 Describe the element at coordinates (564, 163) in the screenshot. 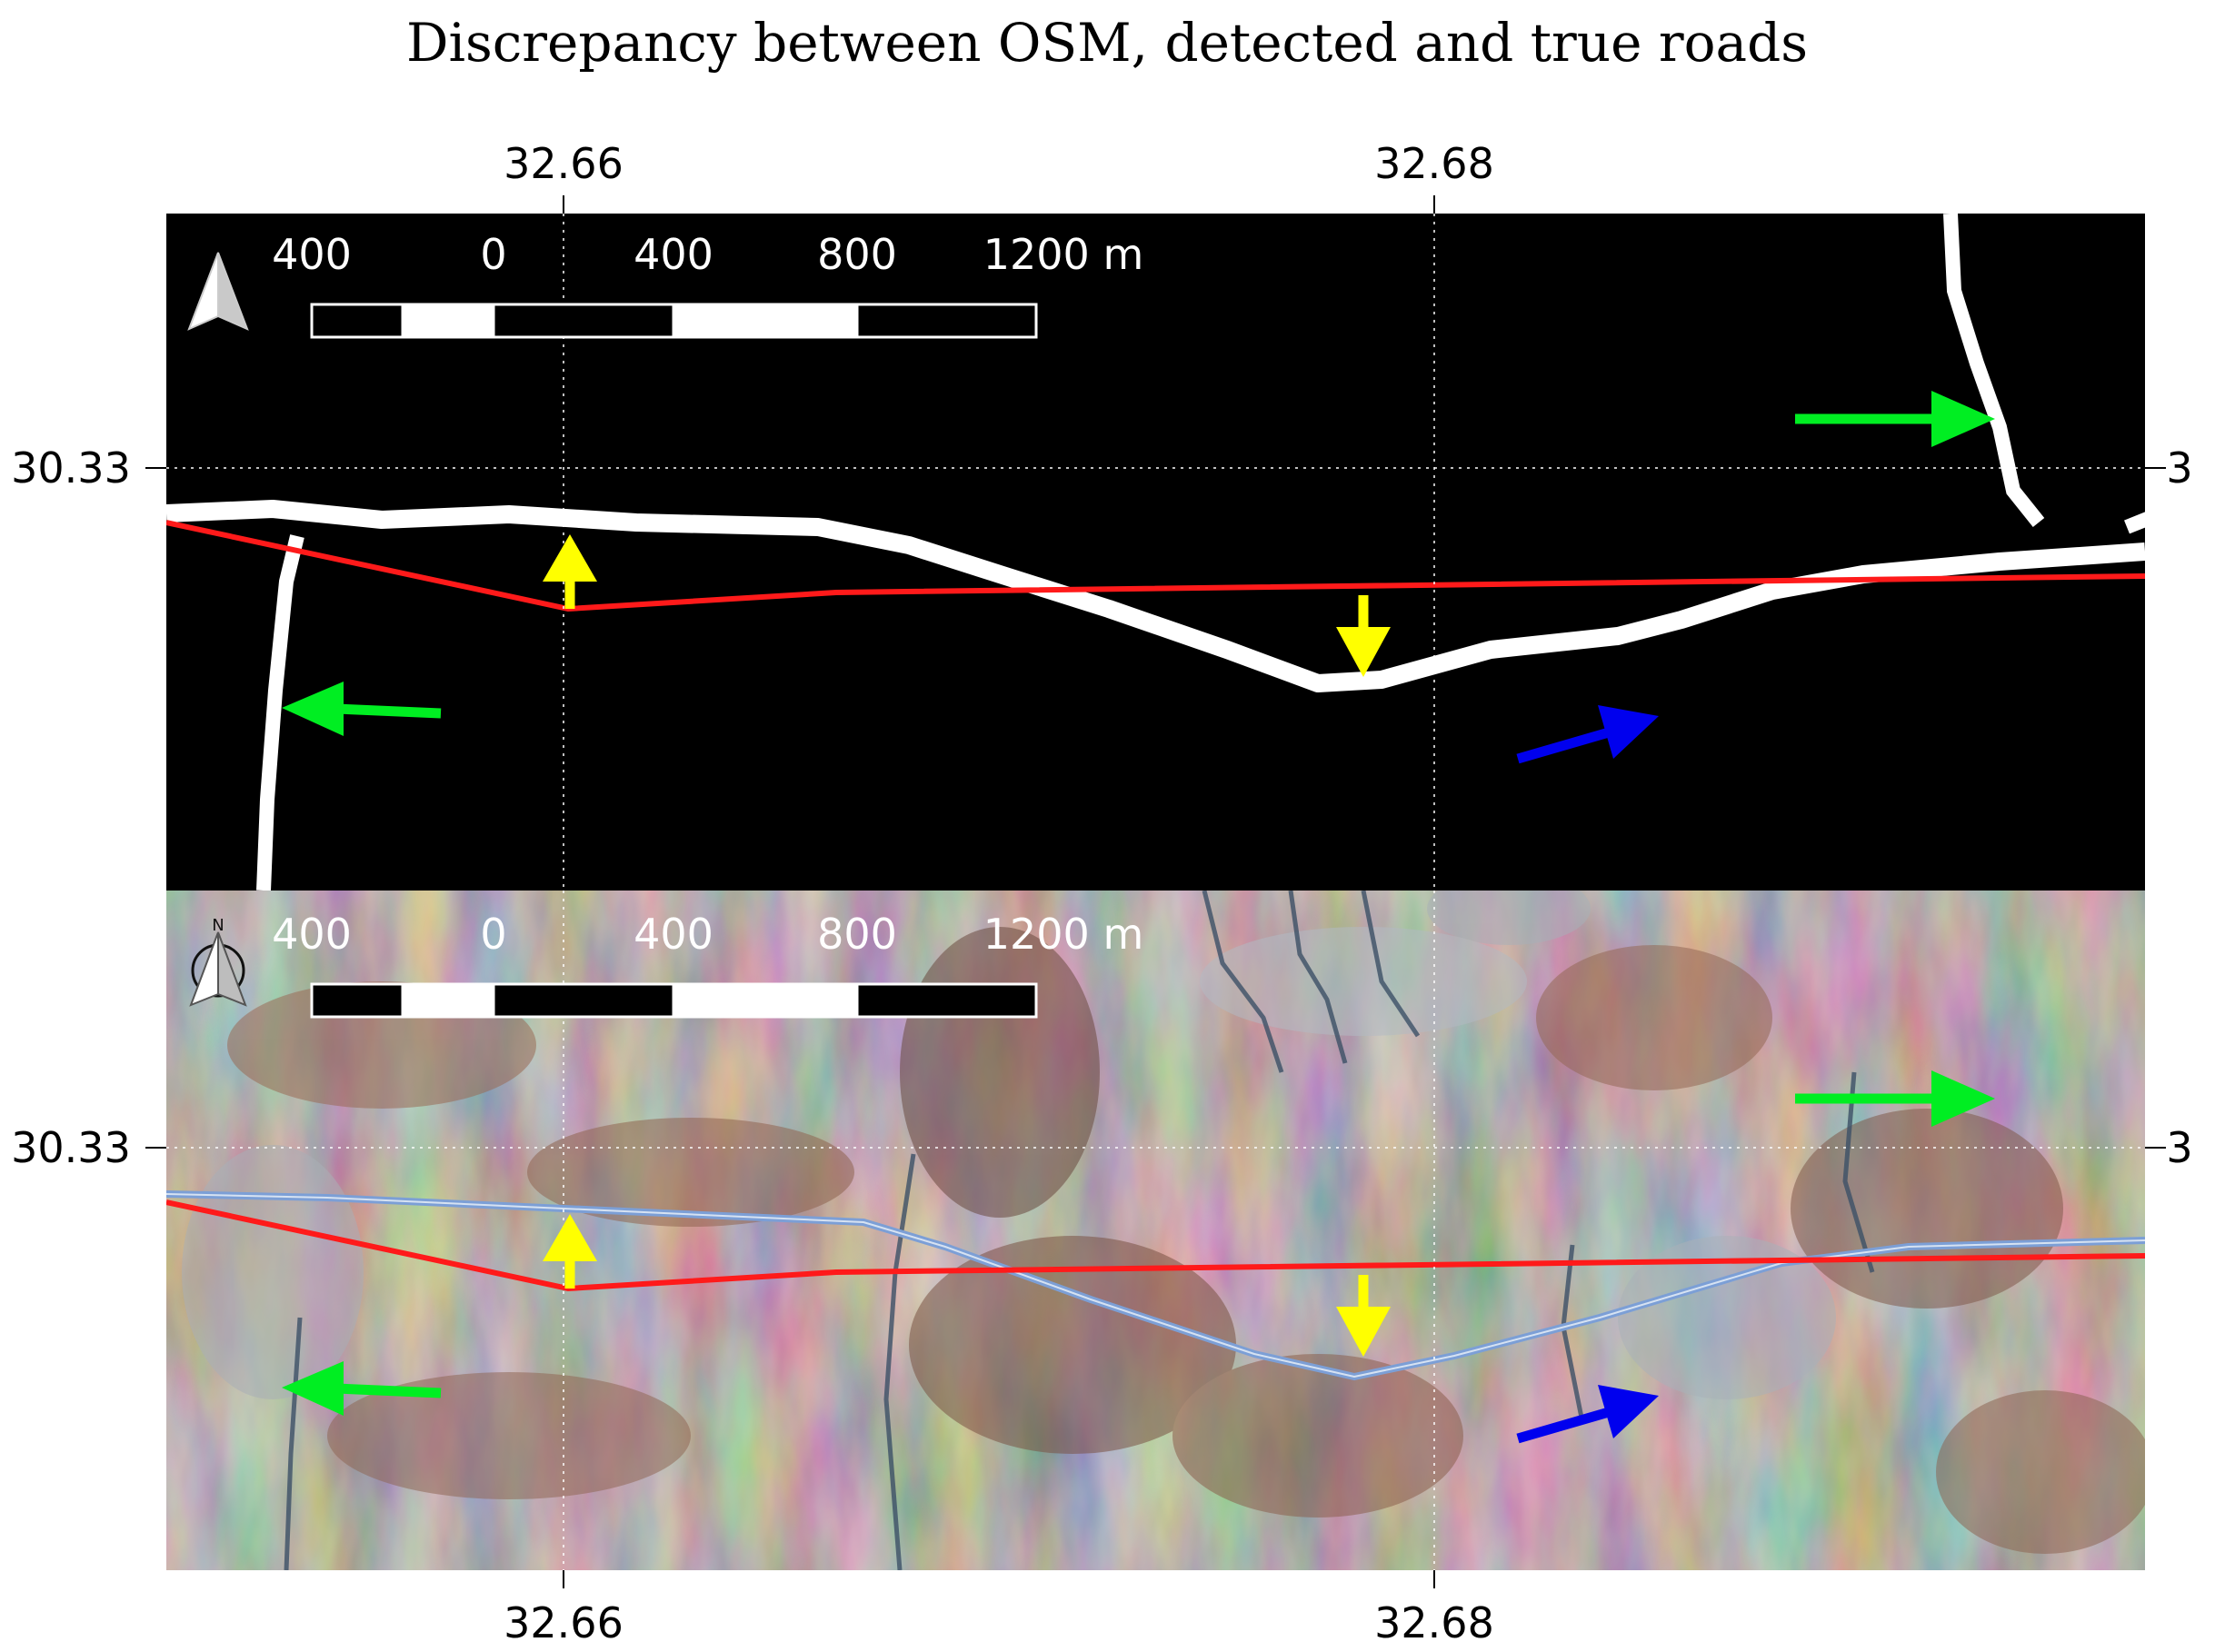

I see `top-longitude-label: 32.66` at that location.